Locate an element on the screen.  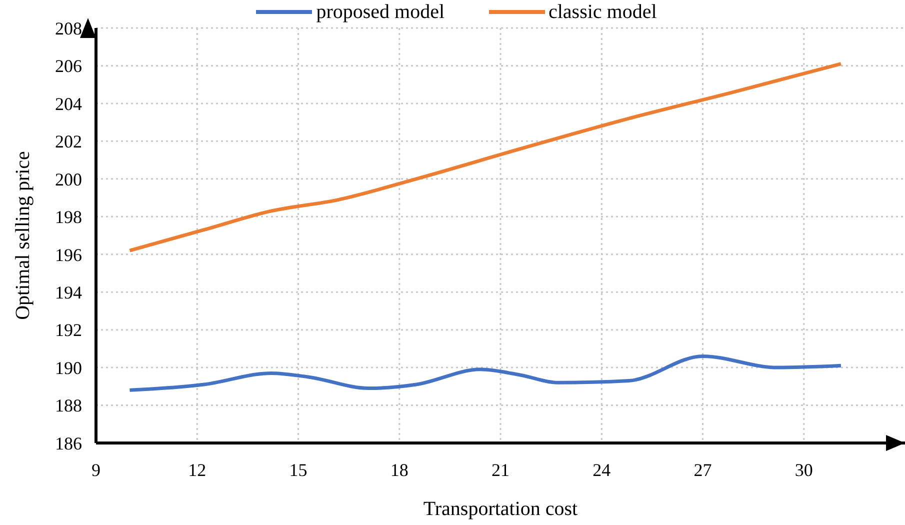
x-tick-label: 15 is located at coordinates (298, 470).